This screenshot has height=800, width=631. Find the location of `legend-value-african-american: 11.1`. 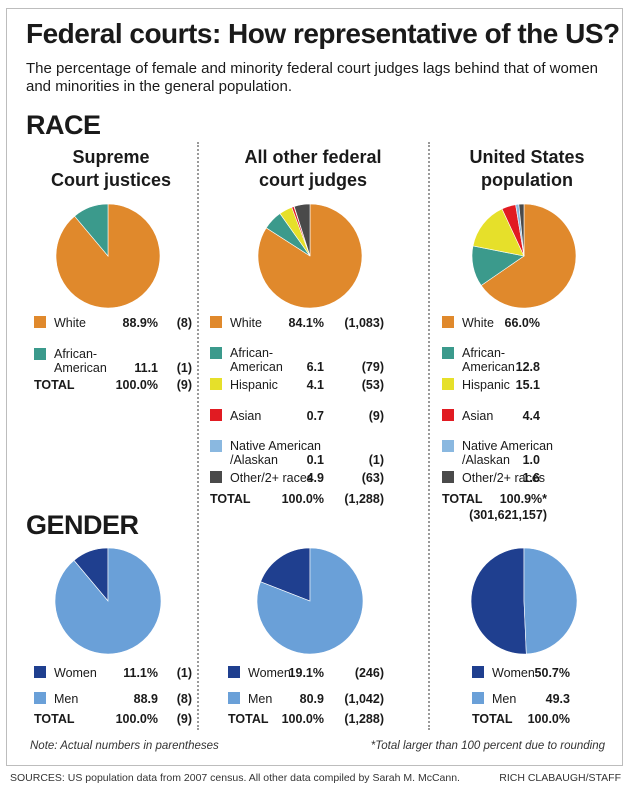

legend-value-african-american: 11.1 is located at coordinates (146, 368).